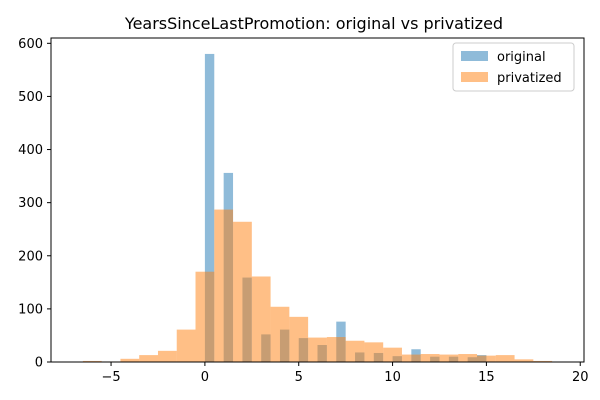 The height and width of the screenshot is (400, 600). Describe the element at coordinates (30, 256) in the screenshot. I see `y-tick-label: 200` at that location.